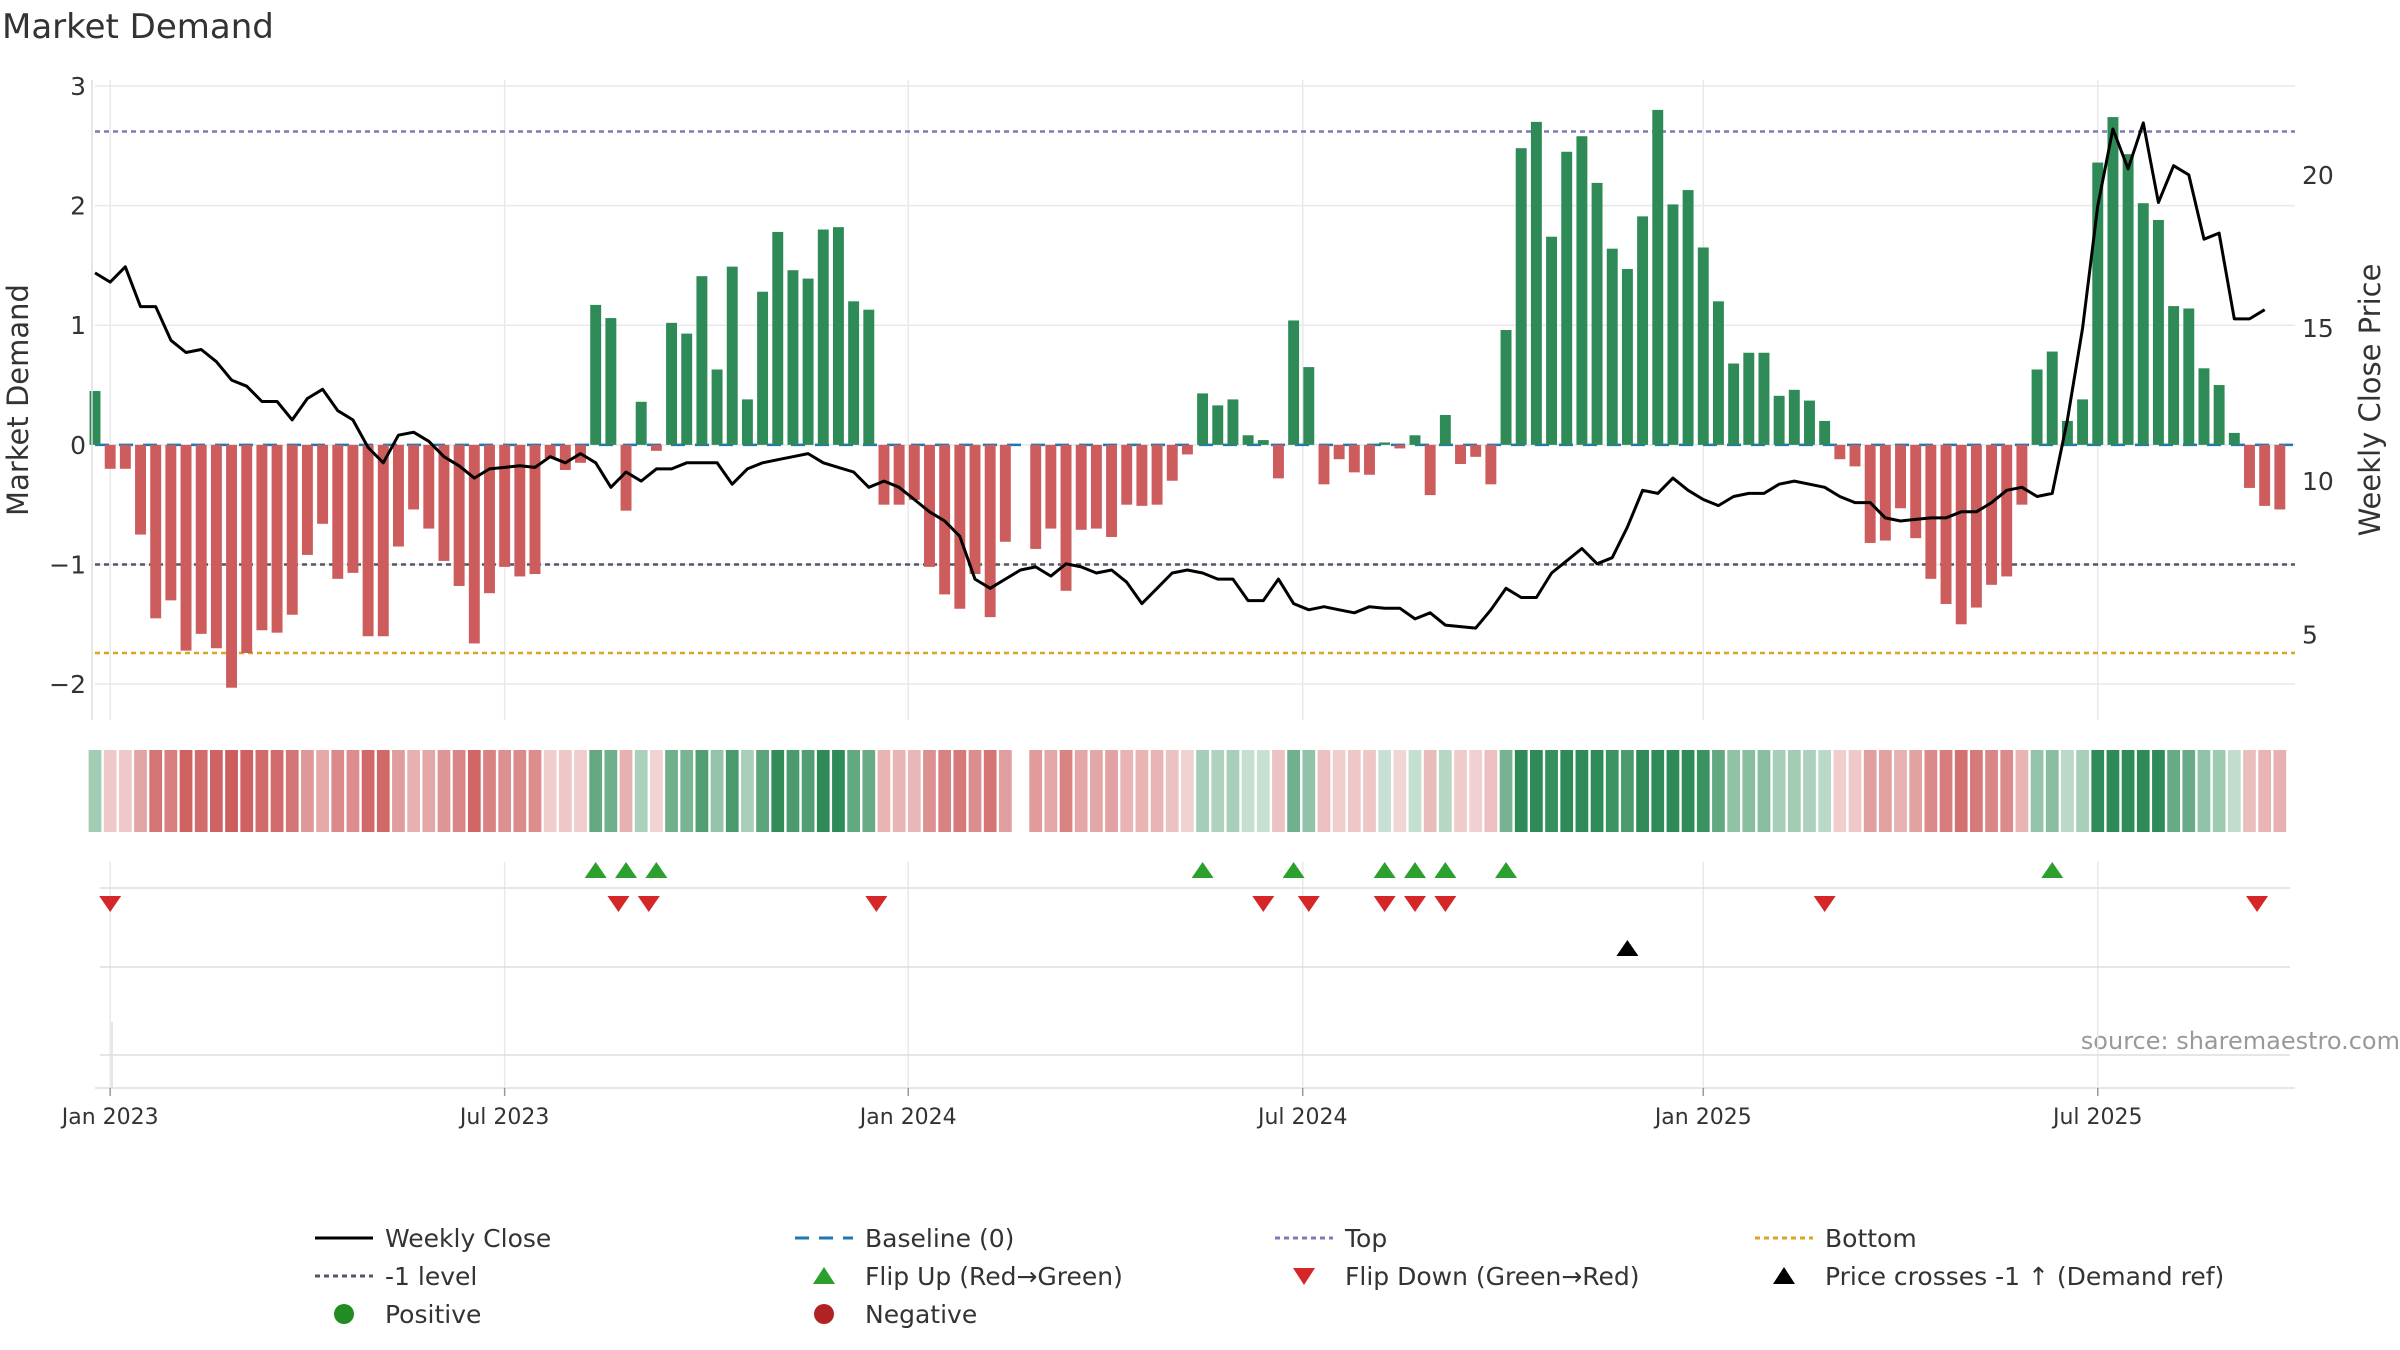 This screenshot has height=1350, width=2400. What do you see at coordinates (109, 1117) in the screenshot?
I see `x-tick-label: Jan 2023` at bounding box center [109, 1117].